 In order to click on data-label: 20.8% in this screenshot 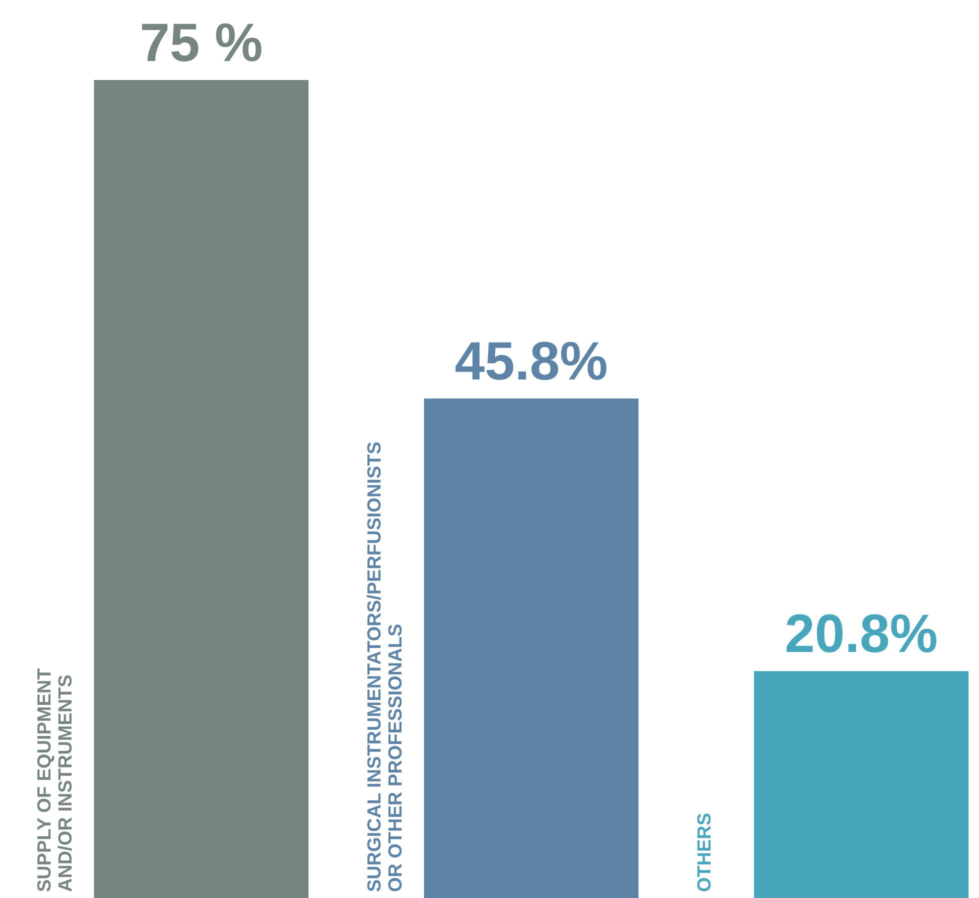, I will do `click(861, 634)`.